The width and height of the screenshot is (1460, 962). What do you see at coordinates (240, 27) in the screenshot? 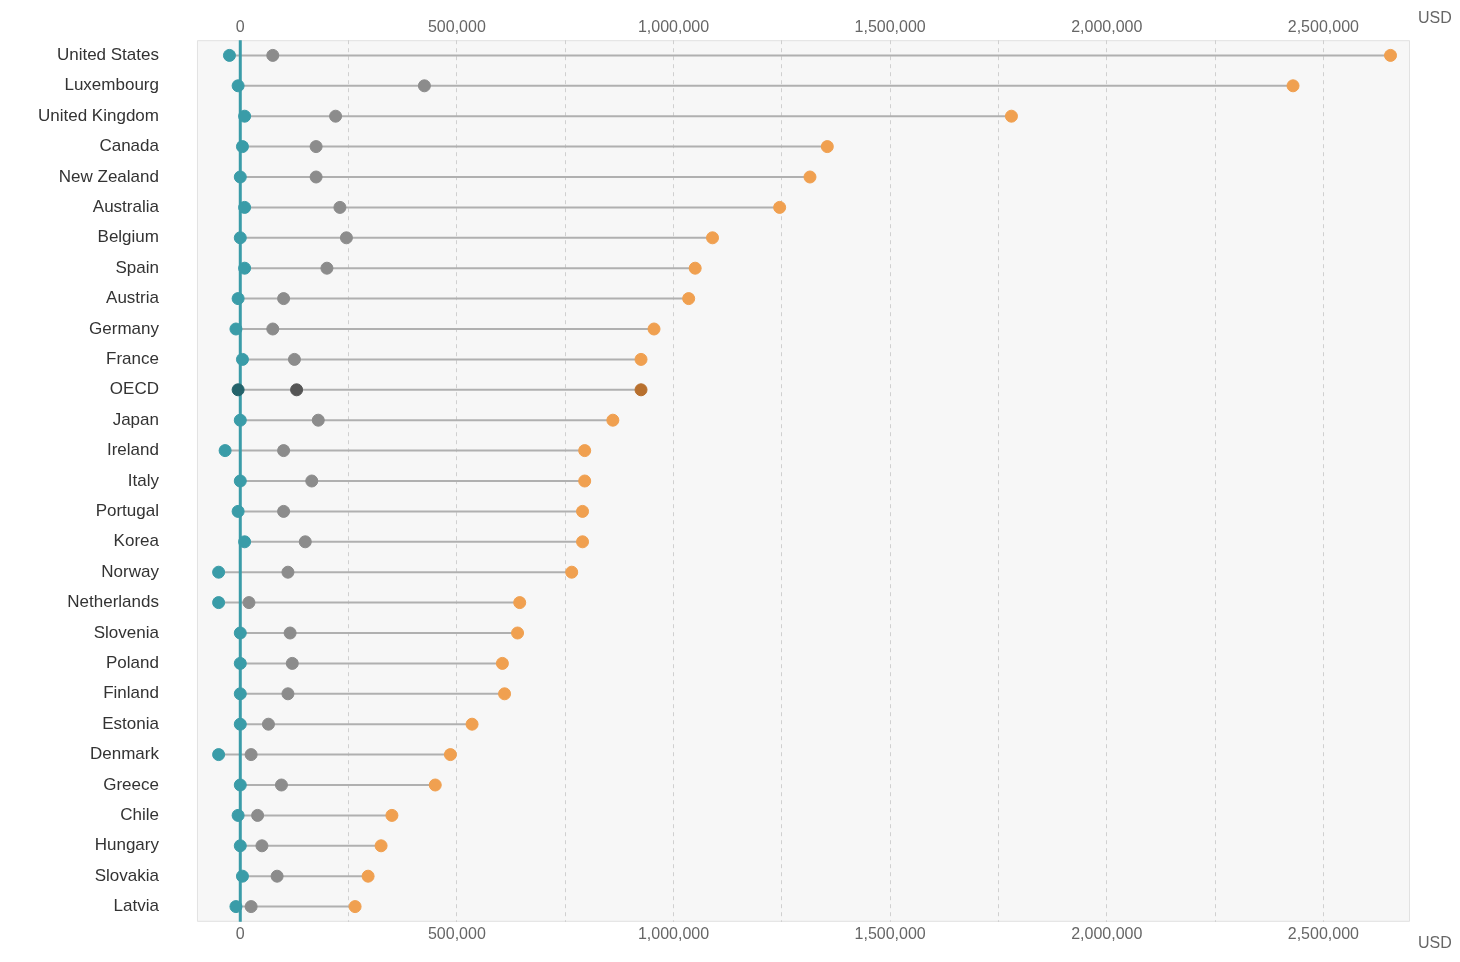
I see `x2-tick-label: 0` at bounding box center [240, 27].